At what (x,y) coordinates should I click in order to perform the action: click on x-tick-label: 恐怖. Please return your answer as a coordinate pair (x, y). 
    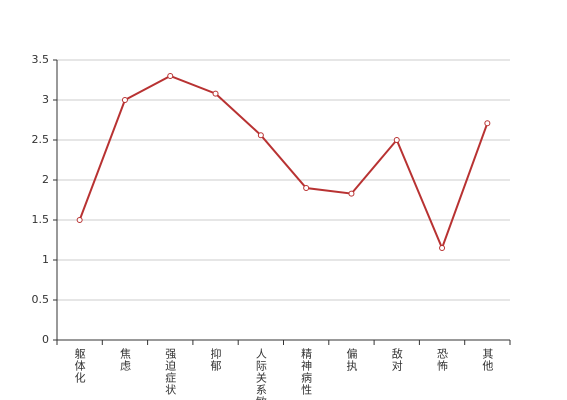
    Looking at the image, I should click on (442, 360).